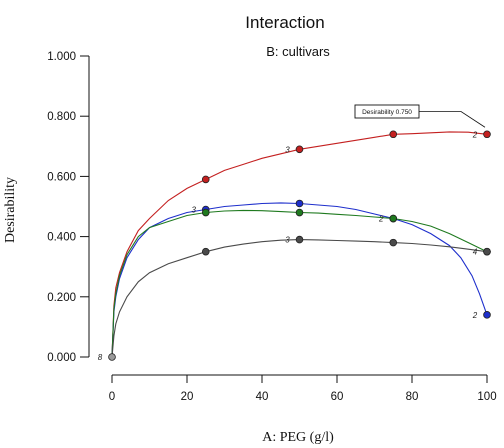 The height and width of the screenshot is (448, 504). I want to click on annotation-leader, so click(452, 119).